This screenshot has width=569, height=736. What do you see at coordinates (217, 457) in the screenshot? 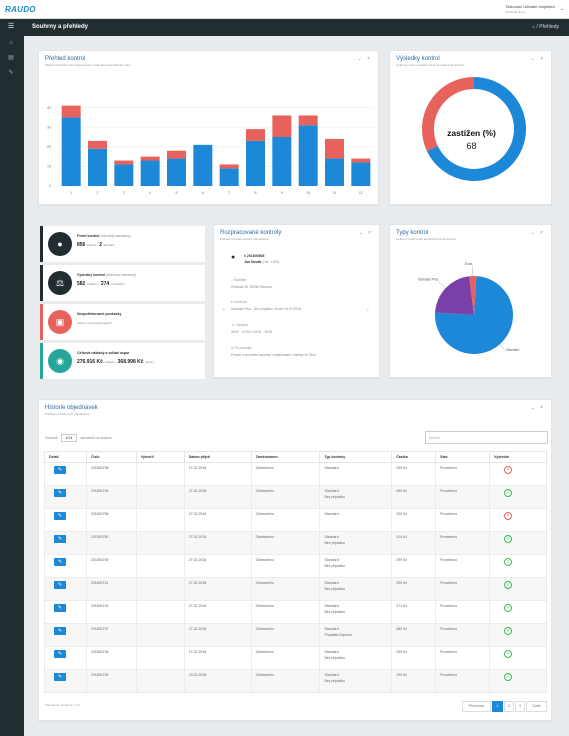
I see `column-header: Datum přijetí` at bounding box center [217, 457].